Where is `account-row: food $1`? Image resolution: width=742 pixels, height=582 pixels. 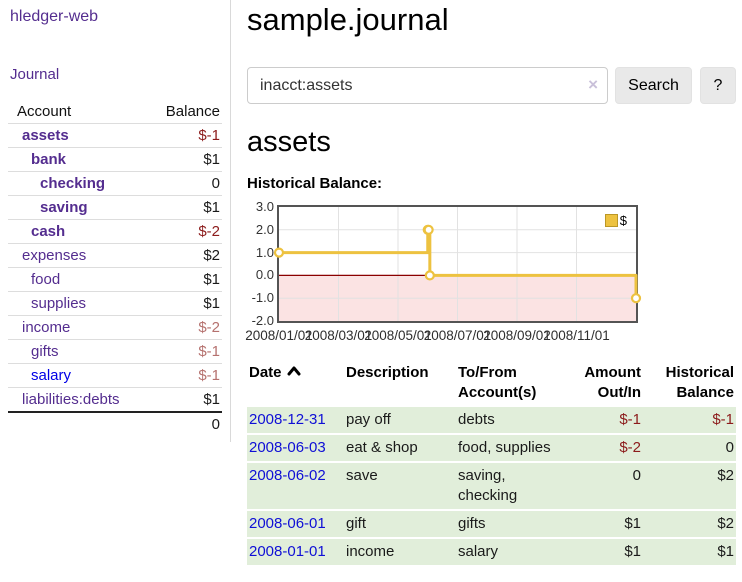 account-row: food $1 is located at coordinates (115, 279).